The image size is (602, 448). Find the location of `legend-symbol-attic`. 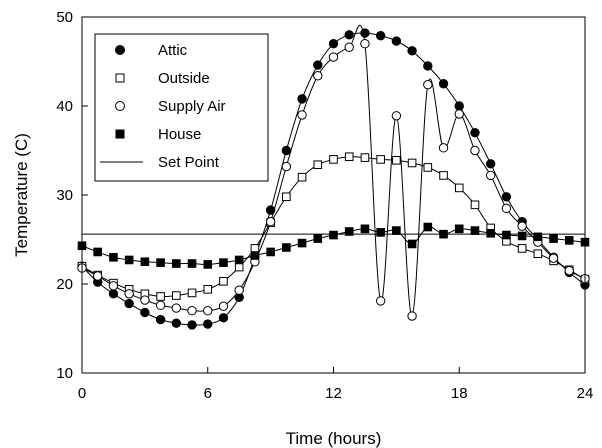

legend-symbol-attic is located at coordinates (120, 50).